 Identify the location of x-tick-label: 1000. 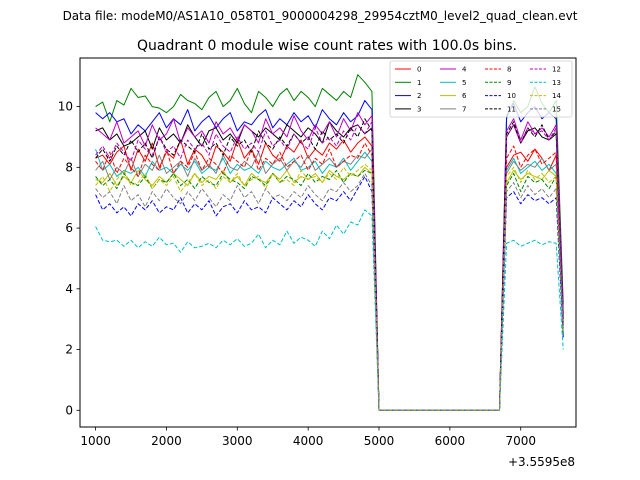
(95, 441).